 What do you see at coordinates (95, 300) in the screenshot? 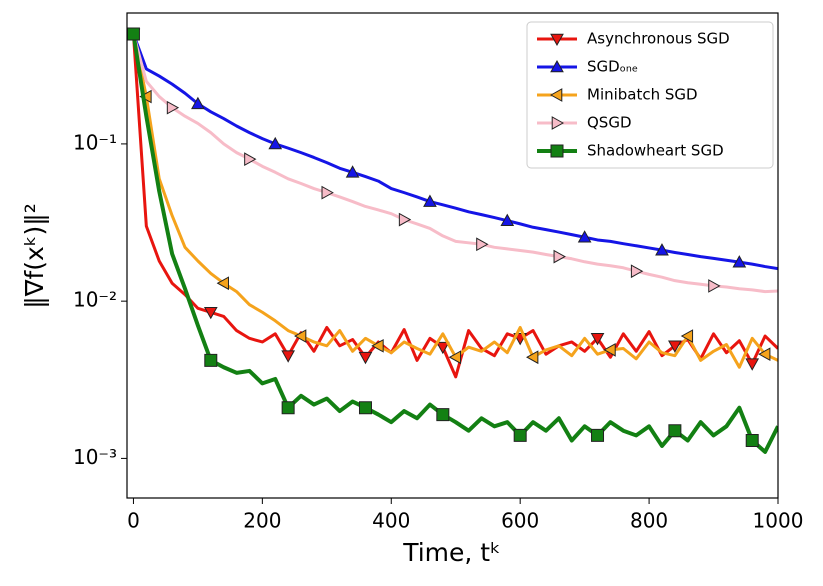
I see `y-tick-label: 10⁻²` at bounding box center [95, 300].